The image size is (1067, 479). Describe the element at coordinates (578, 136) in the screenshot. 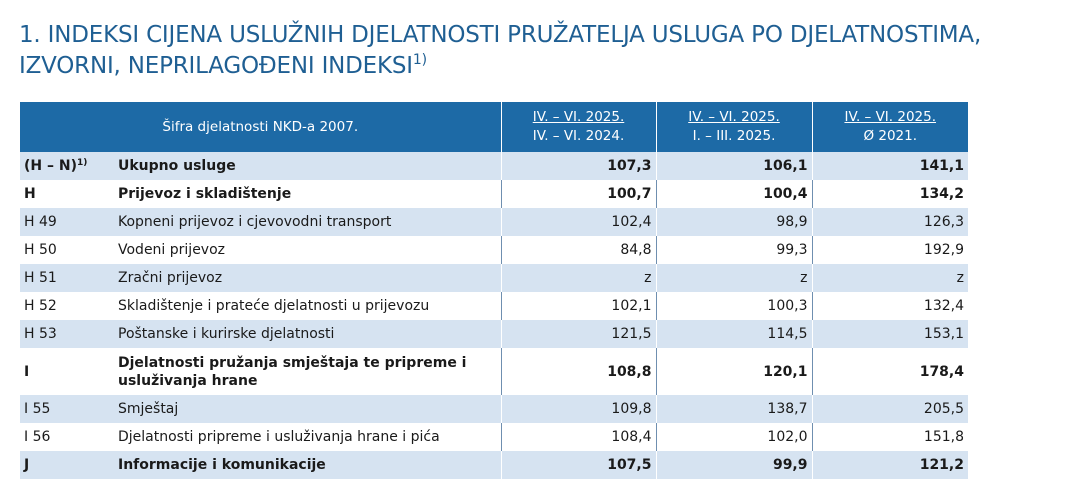

I see `header-period-1-bottom: IV. – VI. 2024.` at that location.